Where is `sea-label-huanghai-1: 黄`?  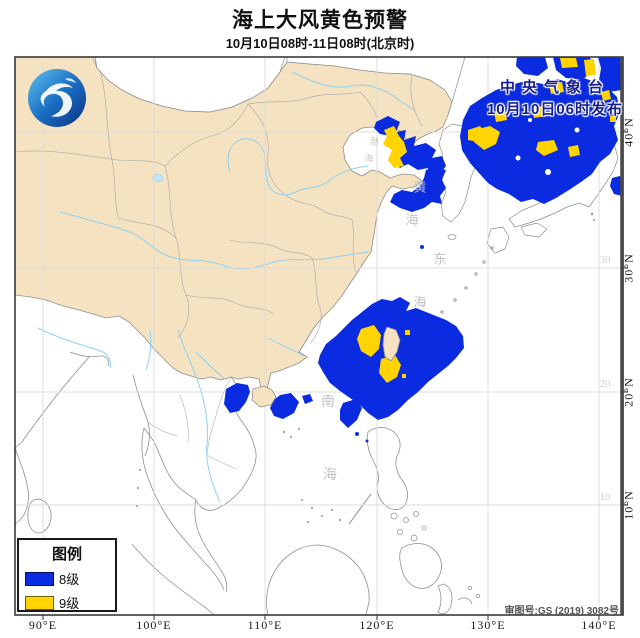 sea-label-huanghai-1: 黄 is located at coordinates (420, 187).